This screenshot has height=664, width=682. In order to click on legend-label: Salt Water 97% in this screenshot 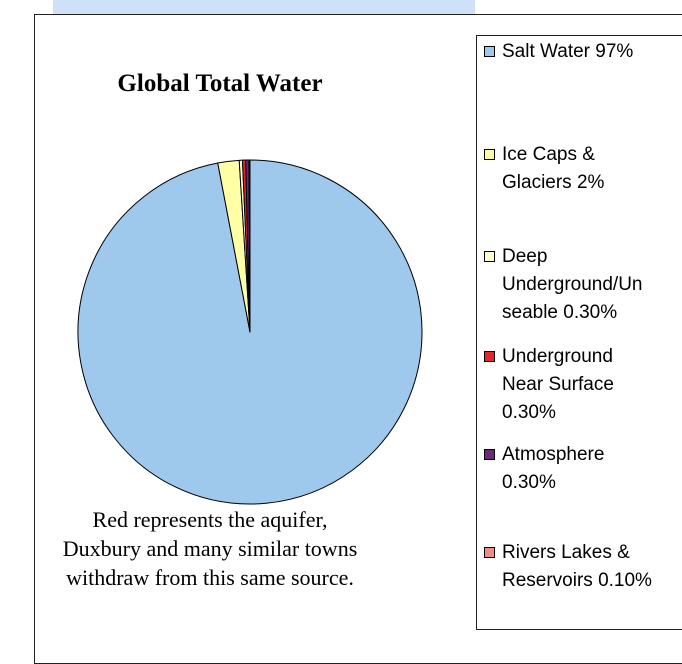, I will do `click(592, 52)`.